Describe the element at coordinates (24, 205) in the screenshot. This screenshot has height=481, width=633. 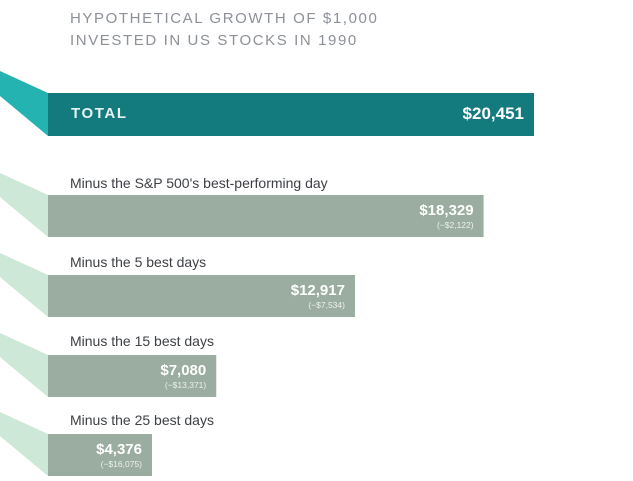
I see `ribbon-minus-the-s-p-500-s-best-performing-day` at that location.